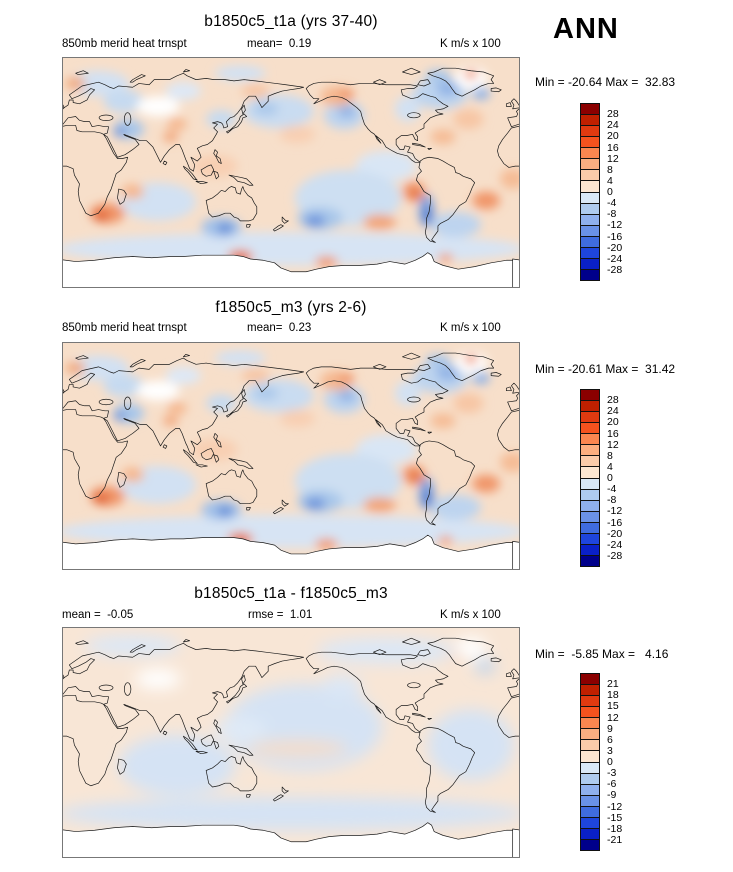 This screenshot has height=872, width=733. What do you see at coordinates (613, 695) in the screenshot?
I see `colorbar-tick-label: 18` at bounding box center [613, 695].